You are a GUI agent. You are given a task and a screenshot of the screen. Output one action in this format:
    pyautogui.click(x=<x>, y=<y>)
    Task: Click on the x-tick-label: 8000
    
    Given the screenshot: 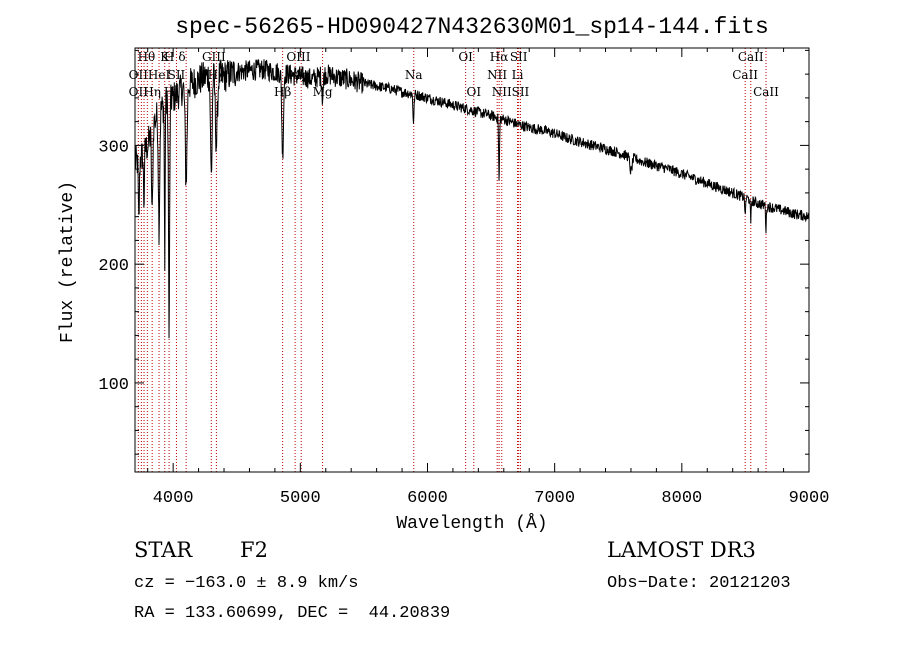 What is the action you would take?
    pyautogui.click(x=681, y=498)
    